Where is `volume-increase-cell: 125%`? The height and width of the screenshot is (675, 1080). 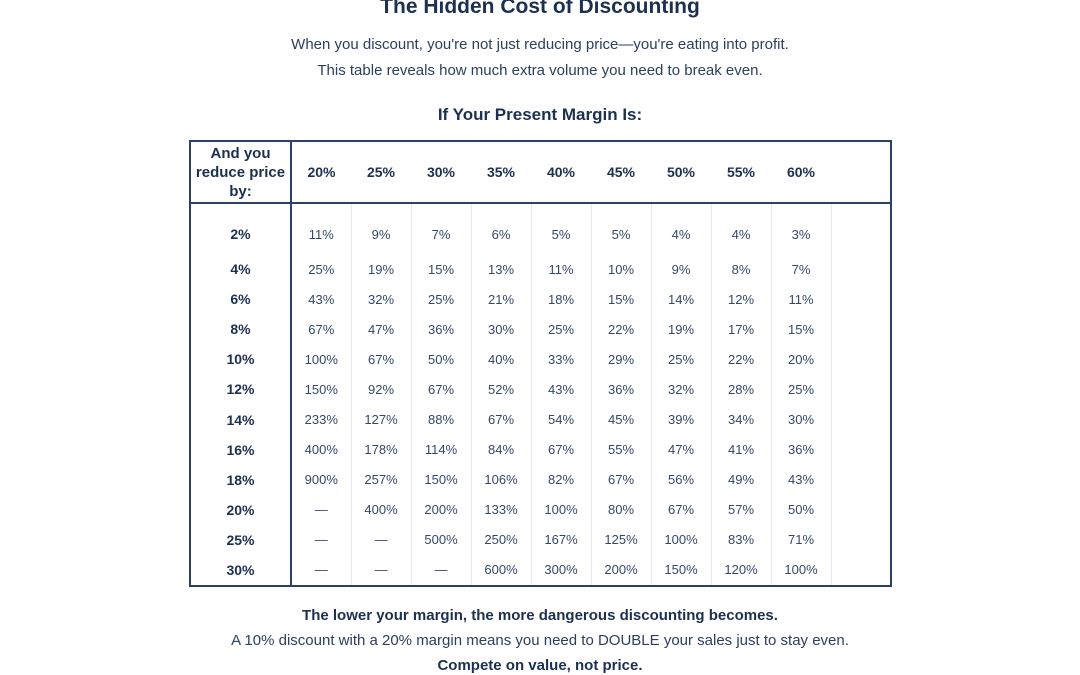 volume-increase-cell: 125% is located at coordinates (621, 539).